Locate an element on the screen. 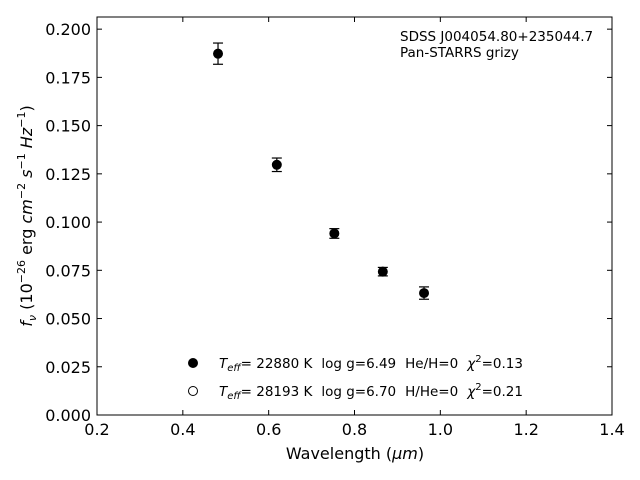 The height and width of the screenshot is (480, 640). y-axis-label: fν (10−26 erg cm−2 s−1 Hz−1) is located at coordinates (27, 215).